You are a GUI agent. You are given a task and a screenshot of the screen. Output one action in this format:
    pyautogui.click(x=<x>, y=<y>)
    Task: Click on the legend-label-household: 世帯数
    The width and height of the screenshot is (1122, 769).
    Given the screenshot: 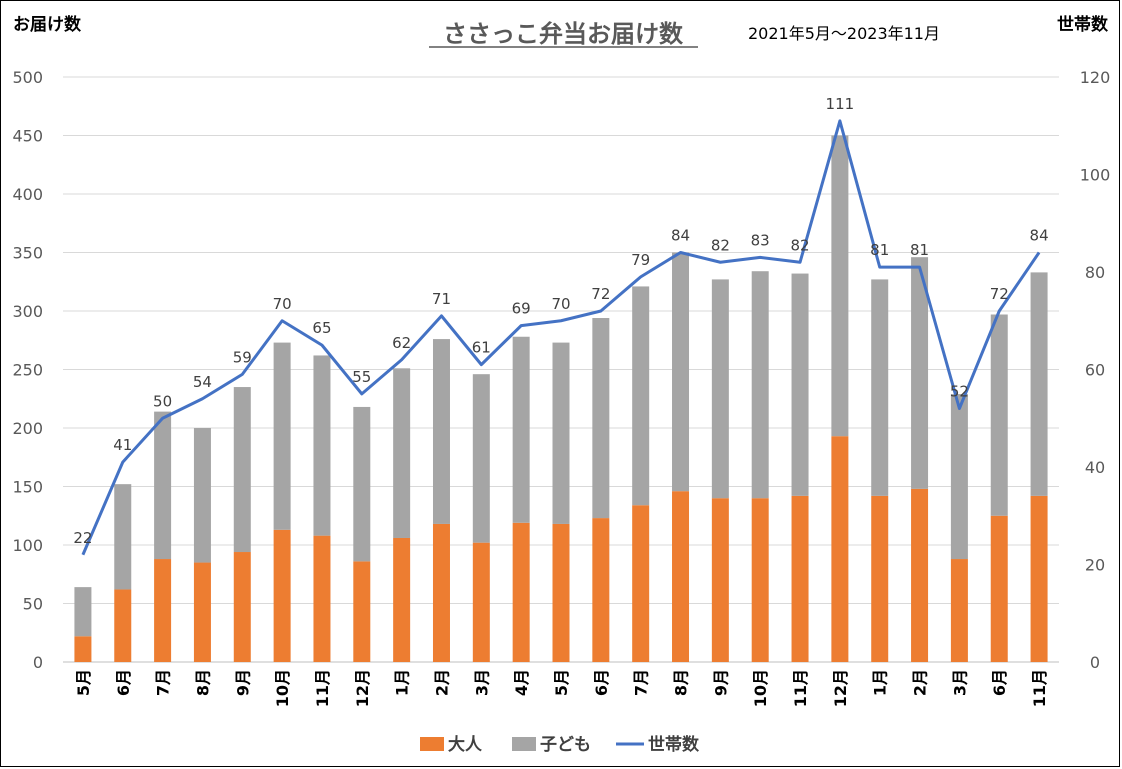 What is the action you would take?
    pyautogui.click(x=674, y=744)
    